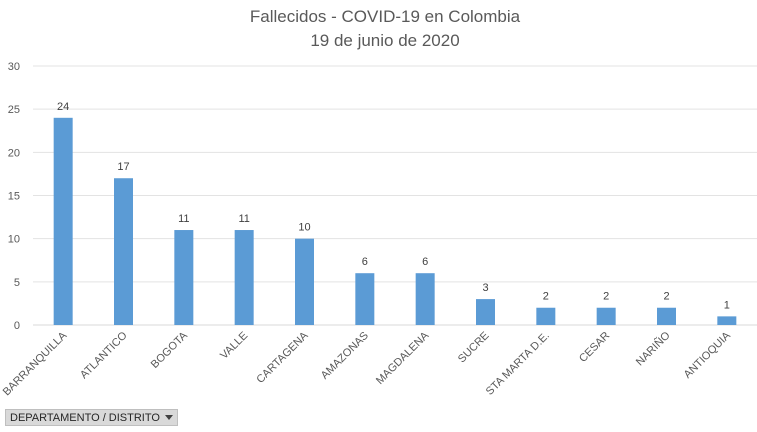 The width and height of the screenshot is (757, 432). I want to click on x-tick-label: VALLE, so click(234, 346).